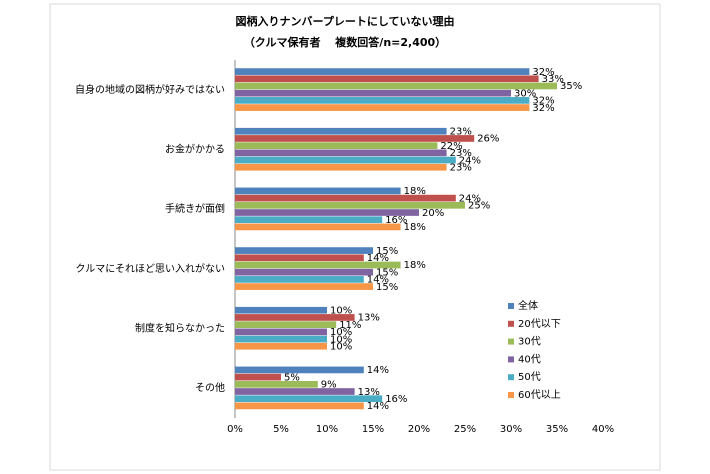  Describe the element at coordinates (525, 93) in the screenshot. I see `data-label: 30%` at that location.